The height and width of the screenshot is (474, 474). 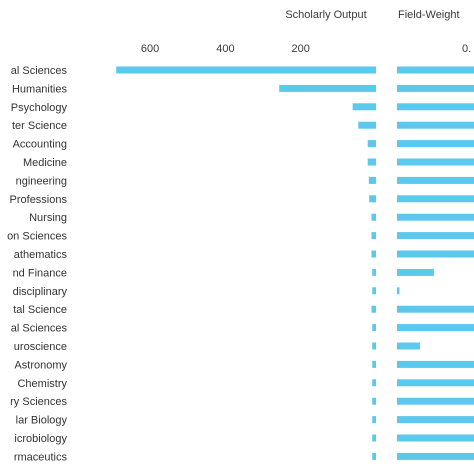 What do you see at coordinates (39, 126) in the screenshot?
I see `category-label: ter Science` at bounding box center [39, 126].